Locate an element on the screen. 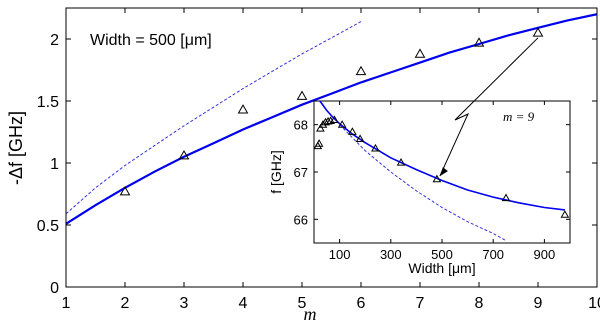  inset-x-axis-label: Width [μm] is located at coordinates (441, 268).